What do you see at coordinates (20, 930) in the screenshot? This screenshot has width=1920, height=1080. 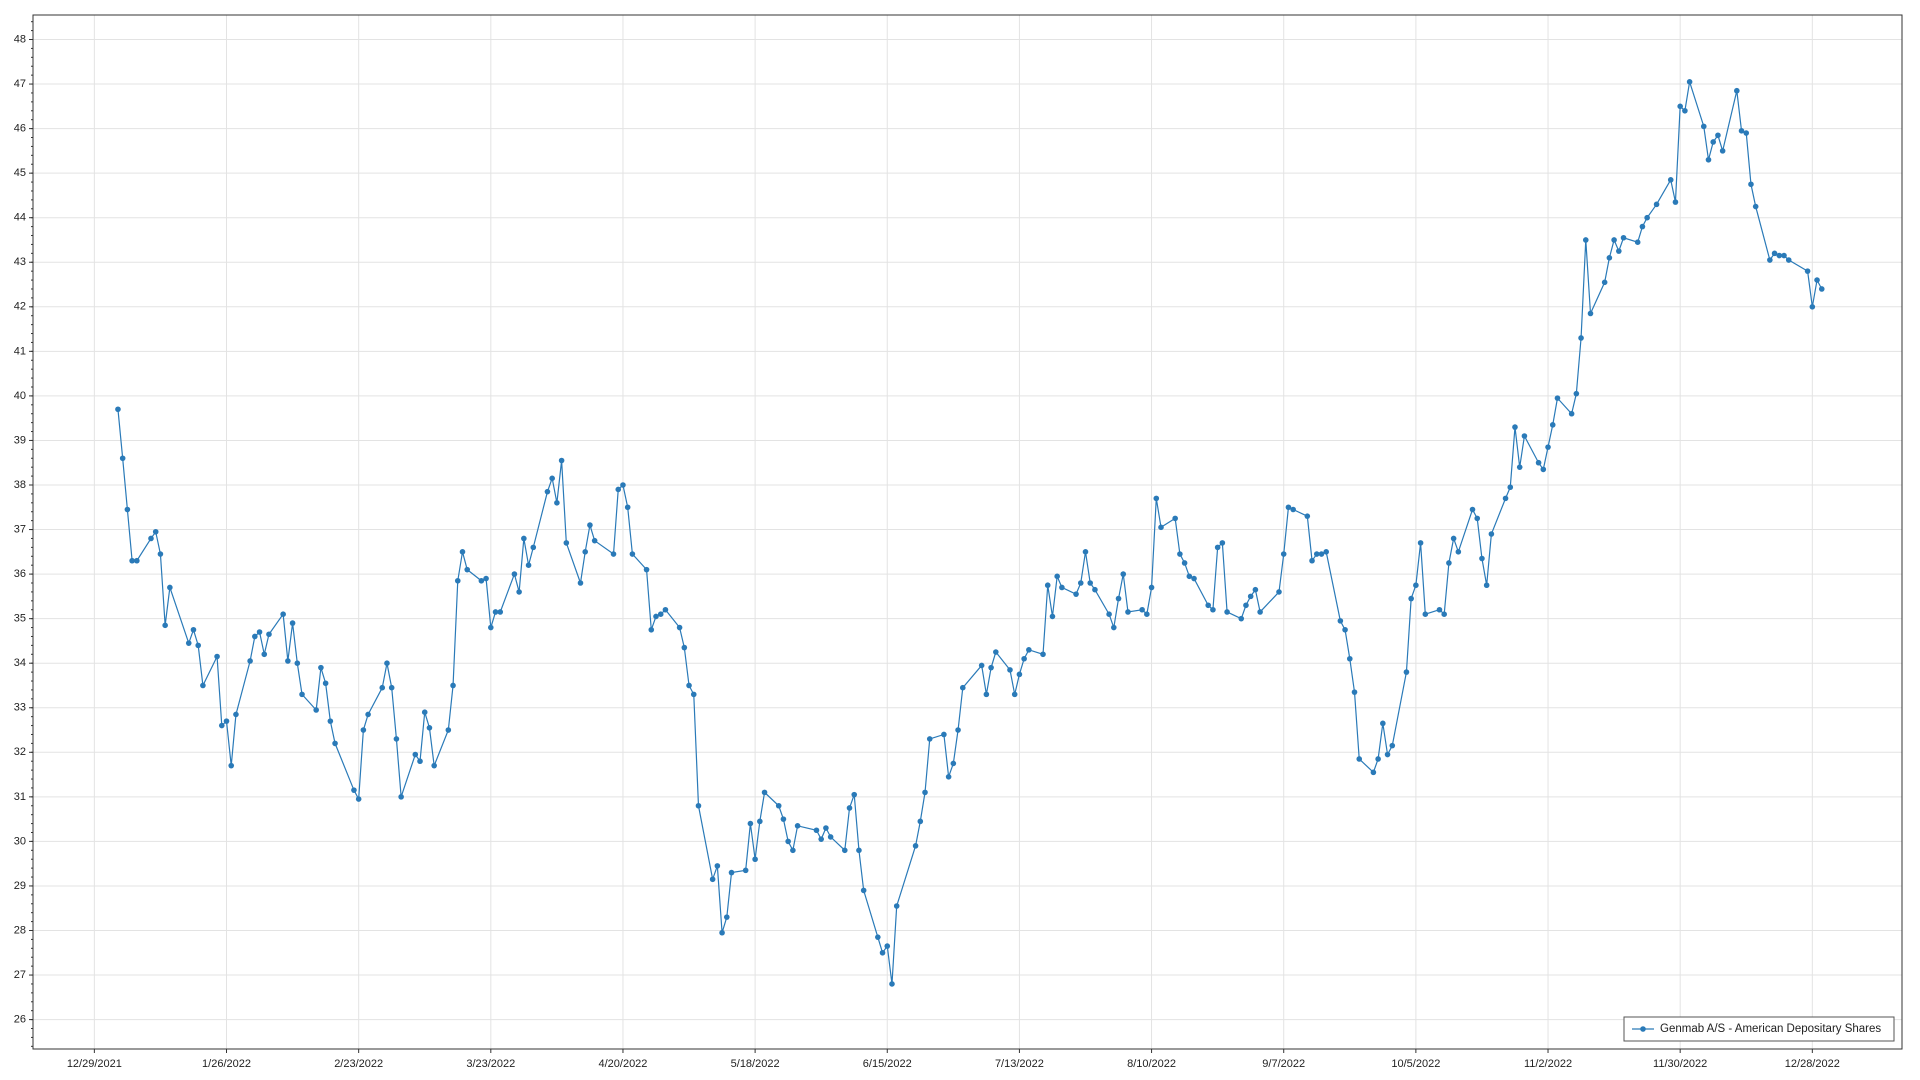 I see `y-tick-label: 28` at bounding box center [20, 930].